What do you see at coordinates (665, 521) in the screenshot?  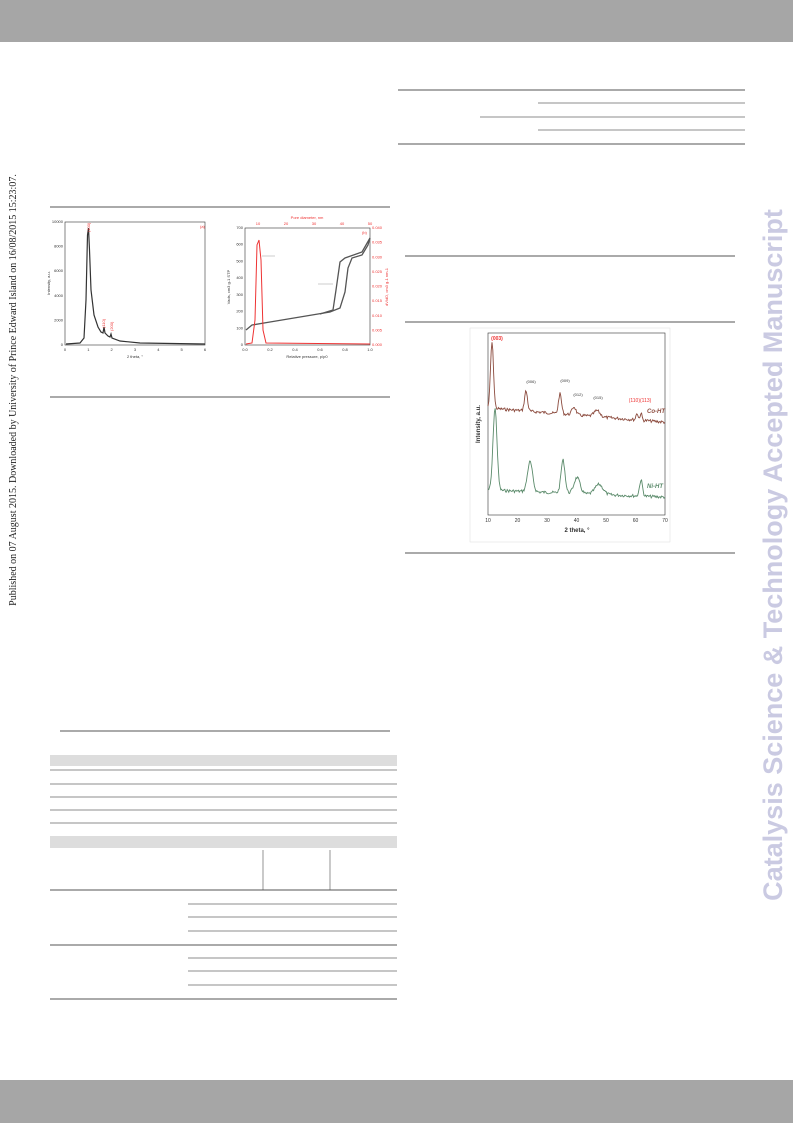 I see `x-tick-label: 70` at bounding box center [665, 521].